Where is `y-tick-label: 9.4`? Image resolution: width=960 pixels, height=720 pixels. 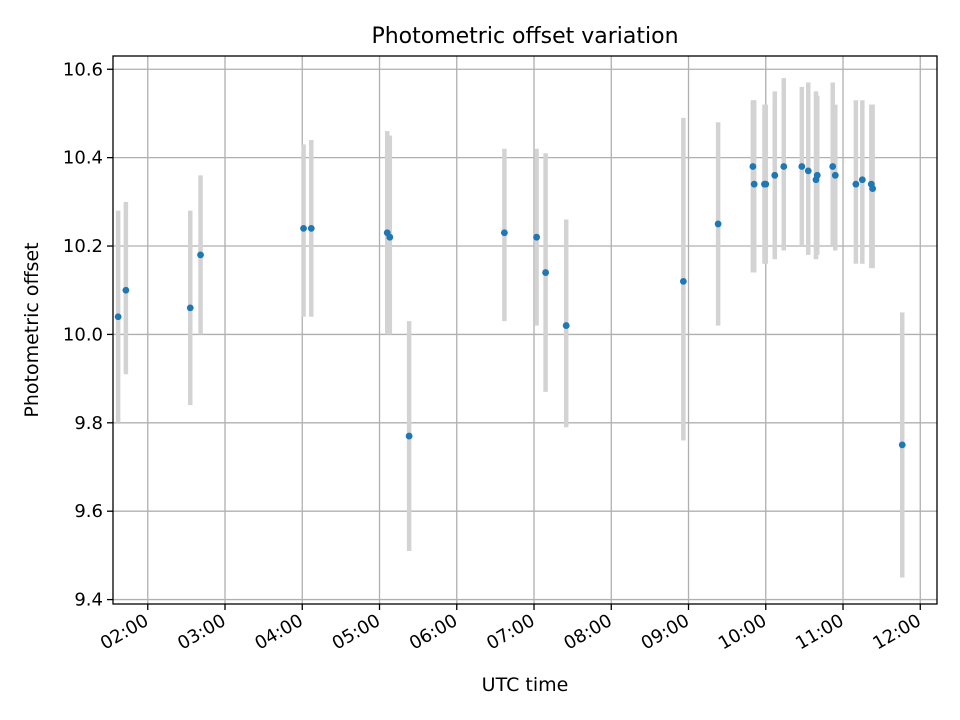
y-tick-label: 9.4 is located at coordinates (88, 600).